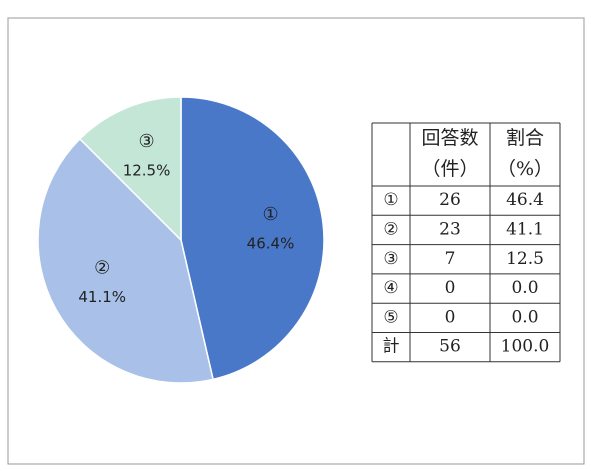 This screenshot has width=591, height=471. I want to click on table-cell: 46.4, so click(525, 200).